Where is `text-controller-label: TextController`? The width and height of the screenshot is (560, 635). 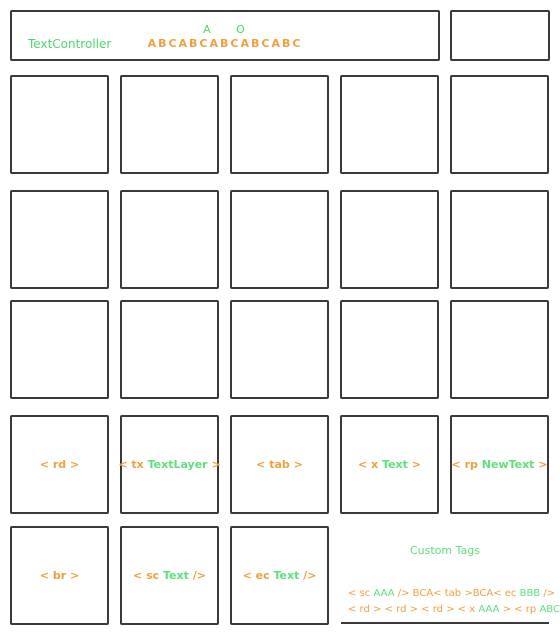
text-controller-label: TextController is located at coordinates (70, 44).